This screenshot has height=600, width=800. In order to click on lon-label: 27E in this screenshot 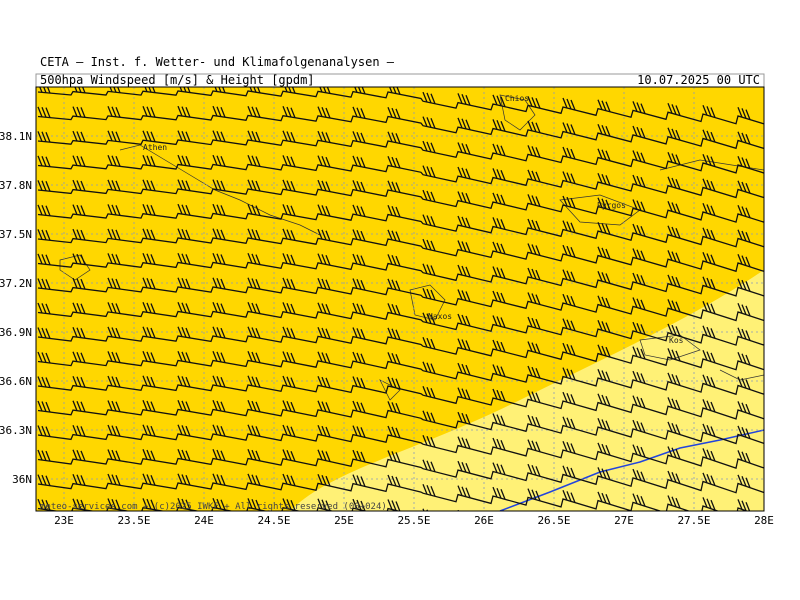, I will do `click(624, 520)`.